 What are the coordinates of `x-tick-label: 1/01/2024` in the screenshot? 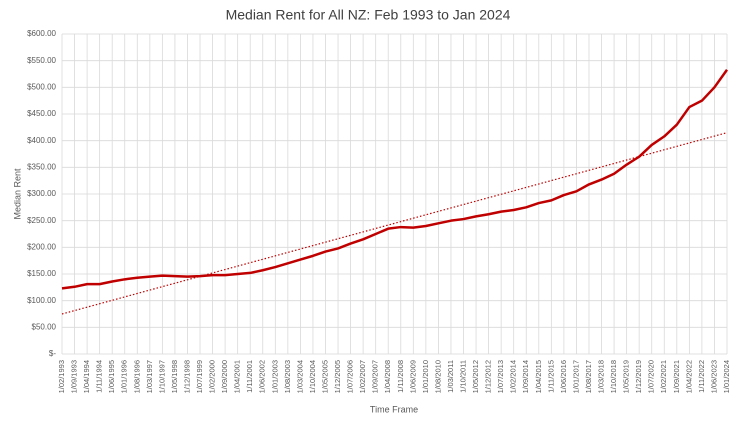 It's located at (726, 376).